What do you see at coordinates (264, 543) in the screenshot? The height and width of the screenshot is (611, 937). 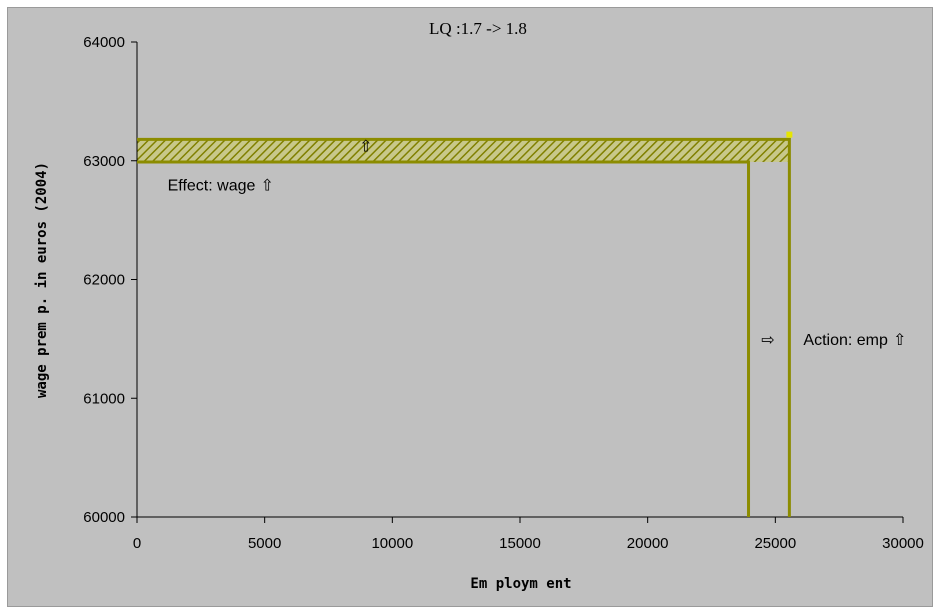 I see `x-tick-label: 5000` at bounding box center [264, 543].